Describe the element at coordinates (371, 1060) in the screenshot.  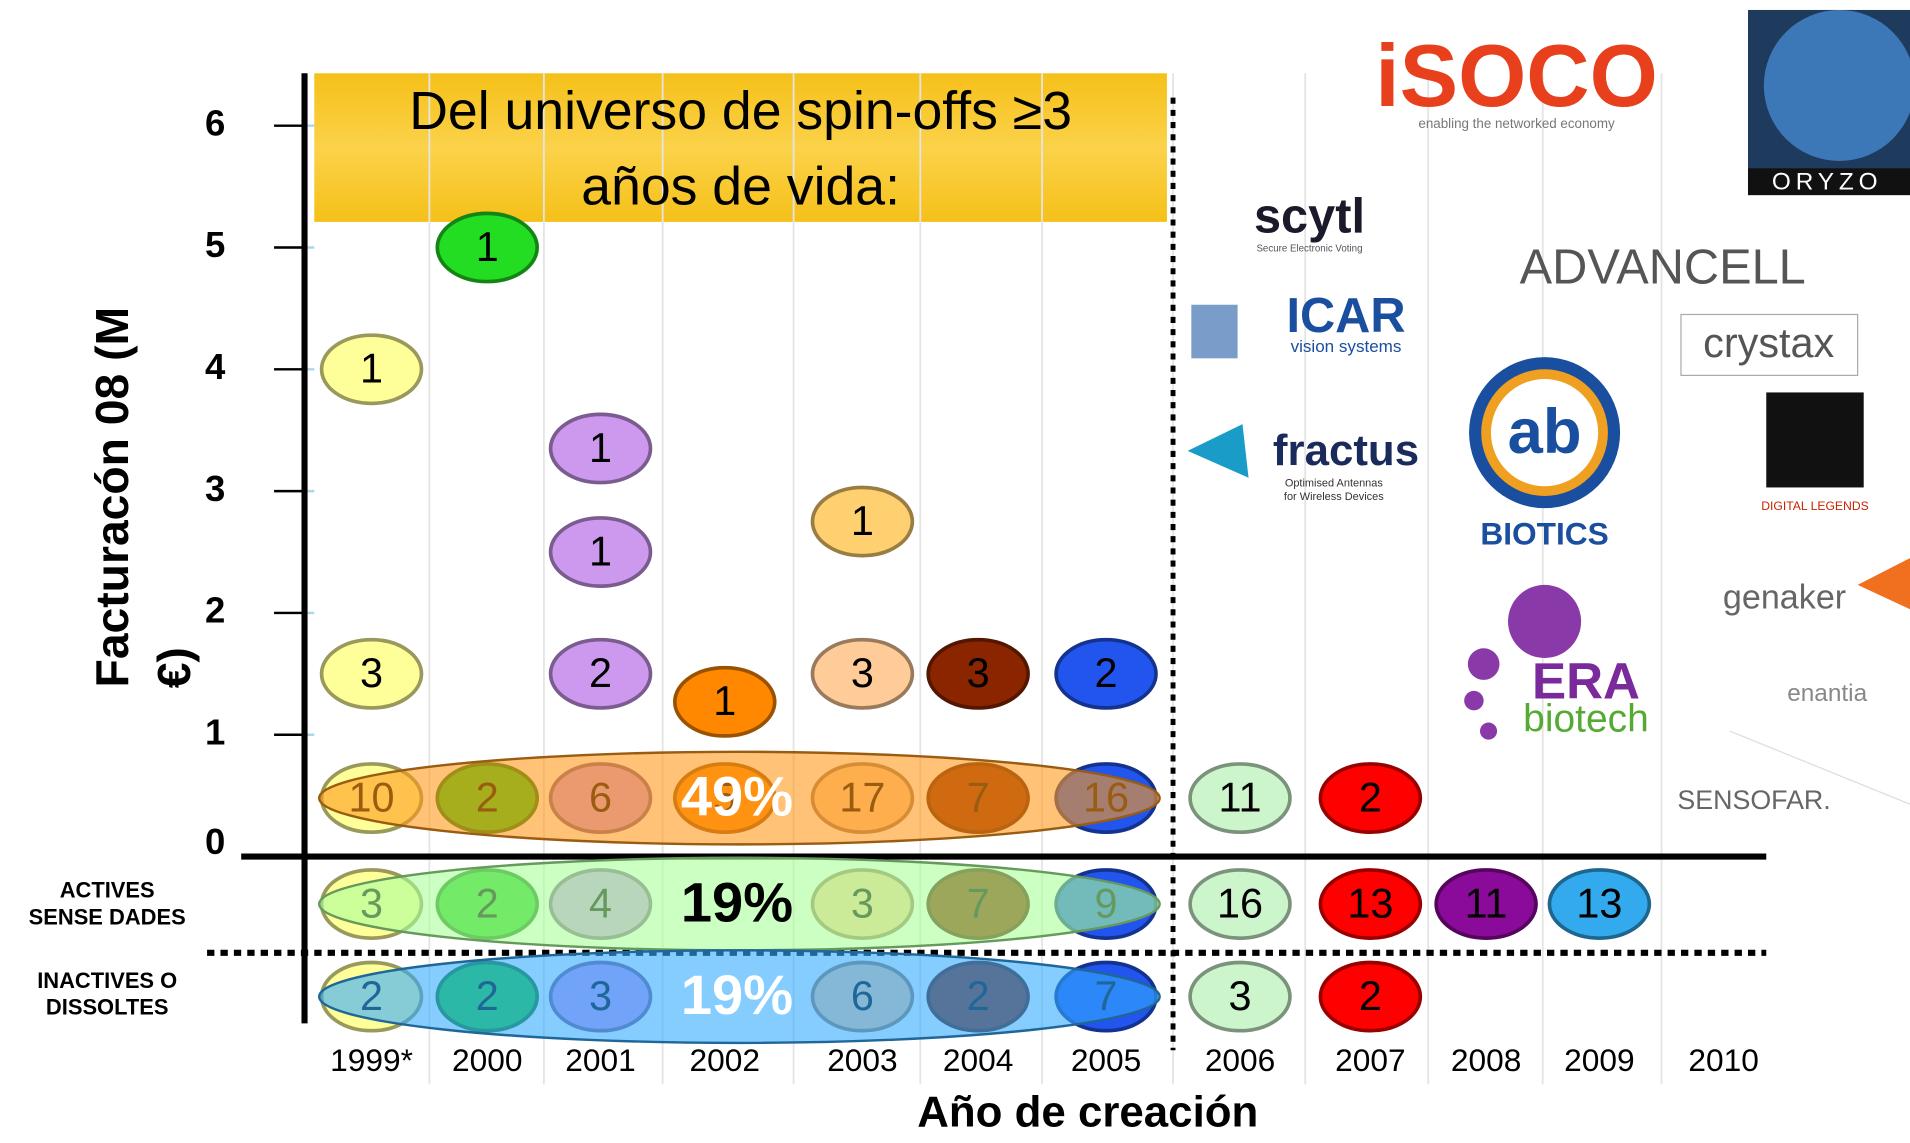
I see `x-tick-label: 1999*` at that location.